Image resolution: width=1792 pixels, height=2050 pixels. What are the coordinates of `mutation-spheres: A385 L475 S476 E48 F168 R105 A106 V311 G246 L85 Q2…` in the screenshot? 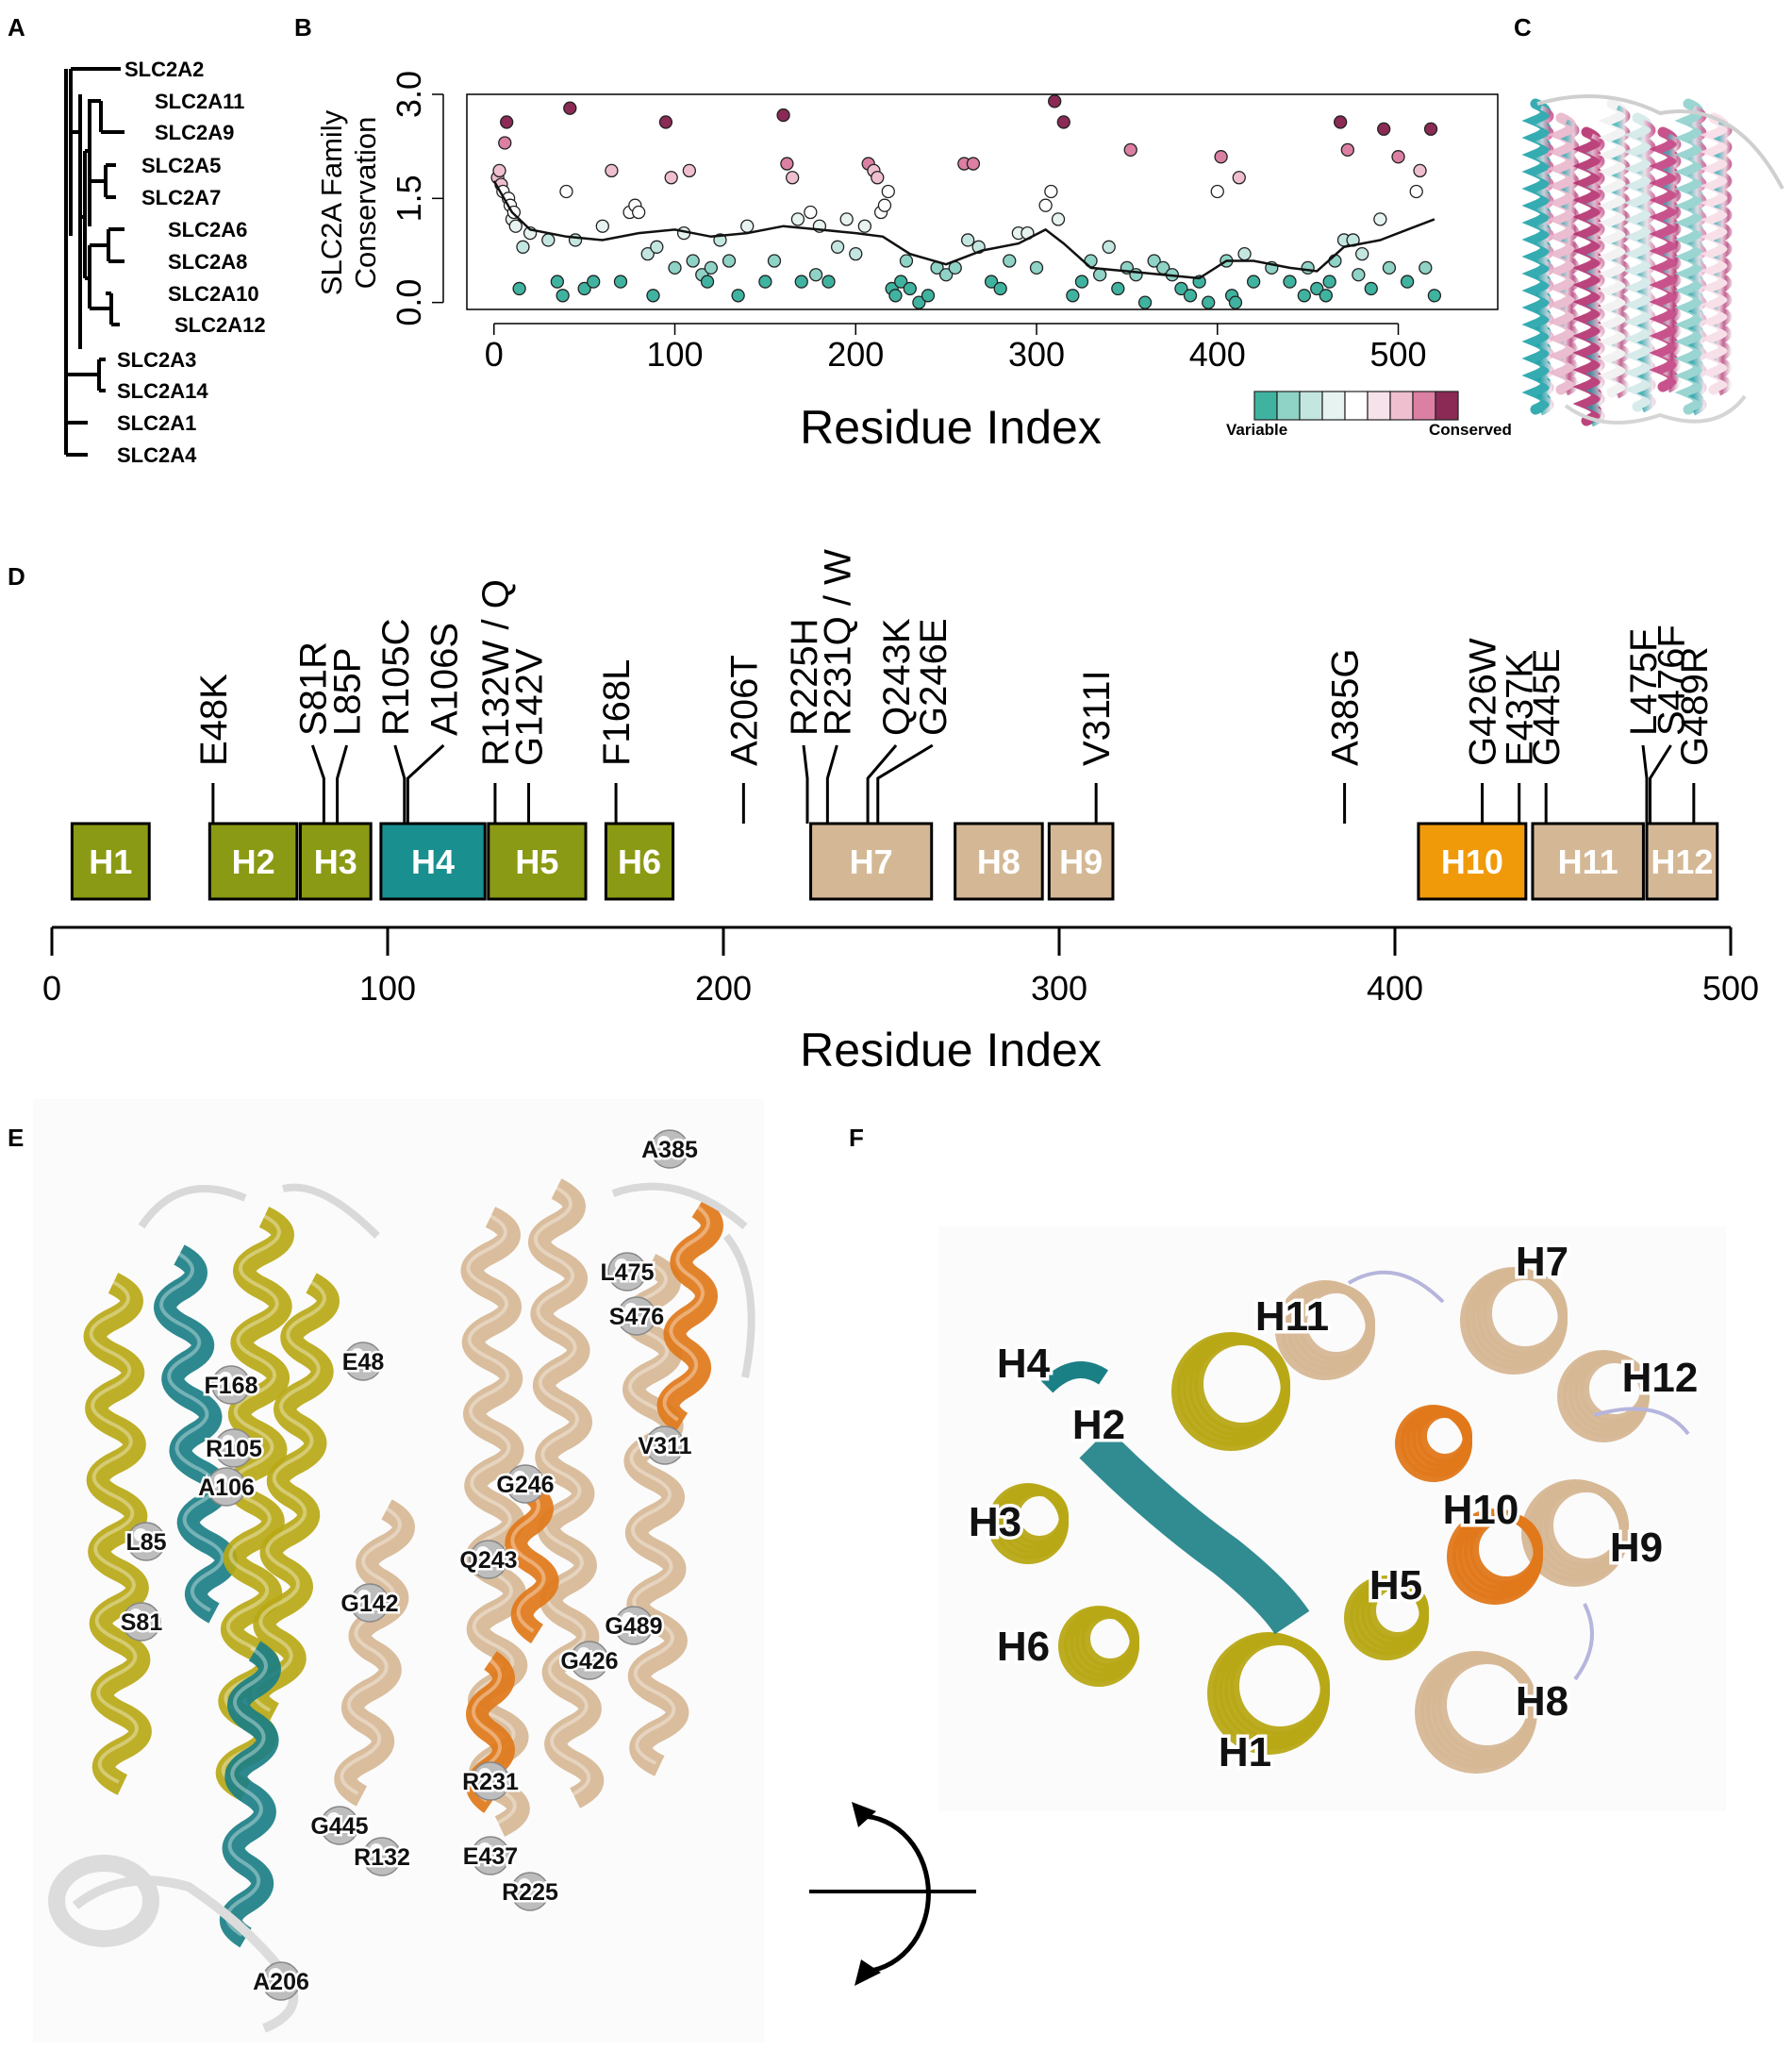 It's located at (409, 1565).